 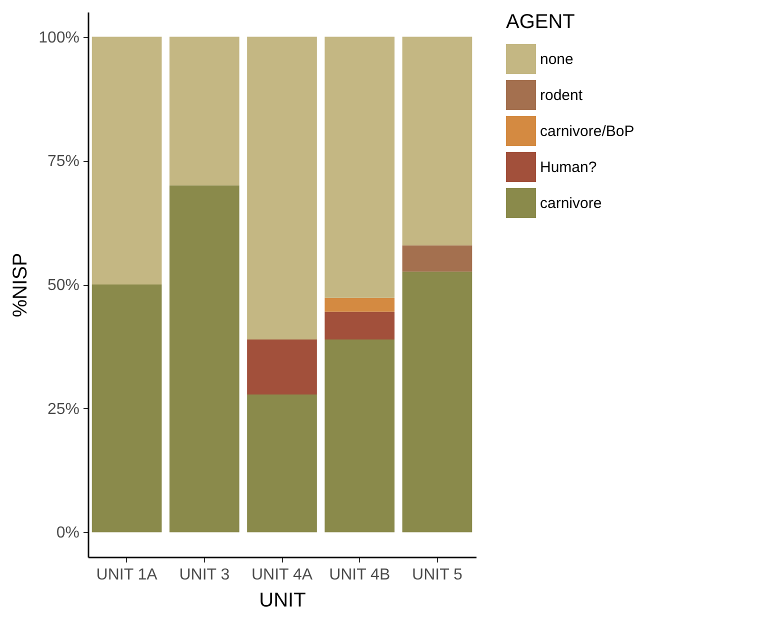 What do you see at coordinates (540, 22) in the screenshot?
I see `legend-title: AGENT` at bounding box center [540, 22].